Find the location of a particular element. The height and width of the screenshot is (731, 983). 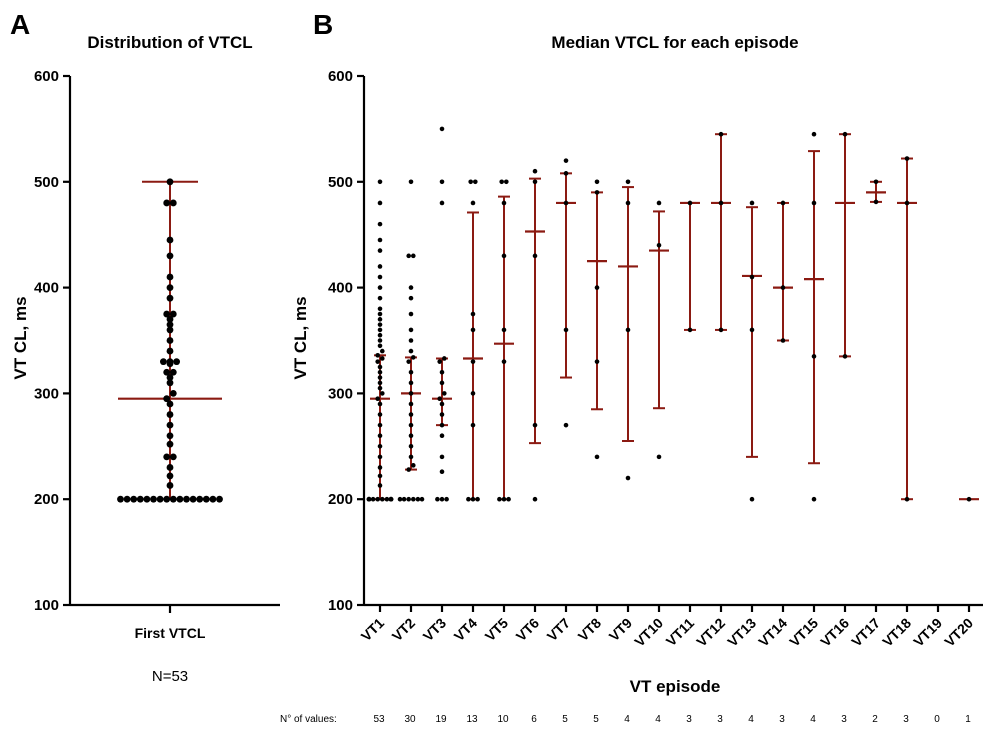

panel-b-n-value: 6 is located at coordinates (534, 719).